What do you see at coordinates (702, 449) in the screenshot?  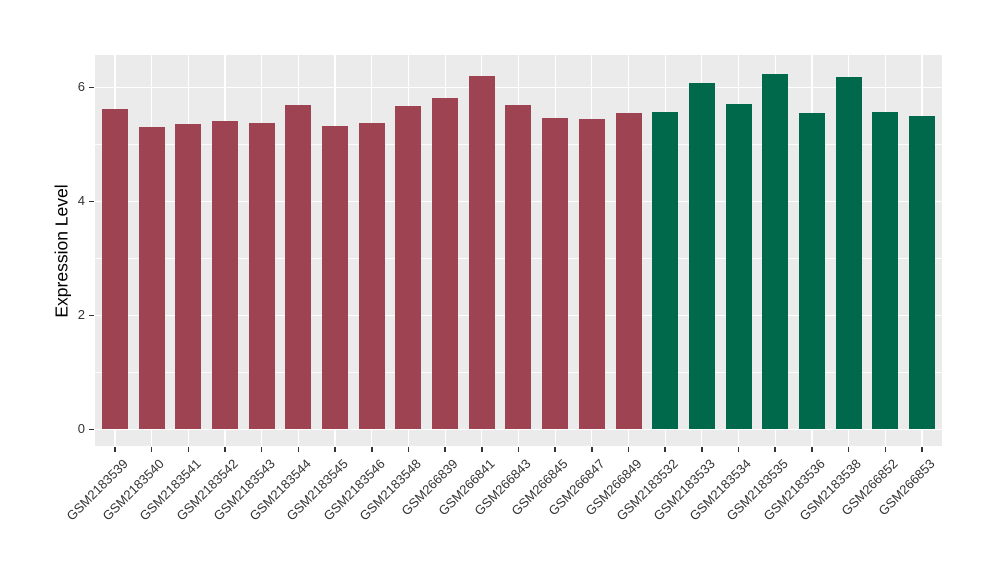 I see `x-tick-mark-GSM2183533` at bounding box center [702, 449].